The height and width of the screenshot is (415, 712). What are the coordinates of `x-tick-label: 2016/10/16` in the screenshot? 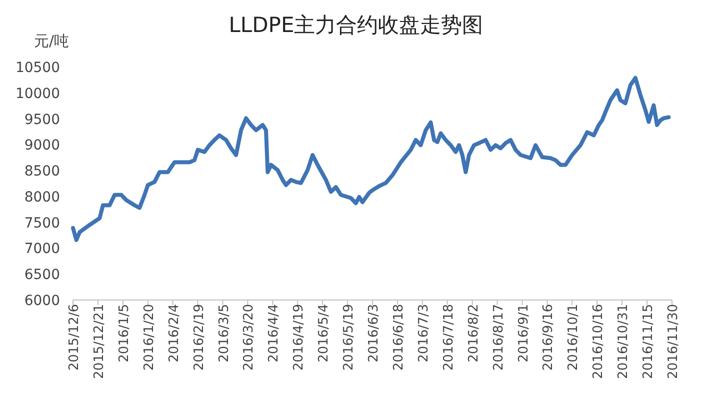 It's located at (598, 341).